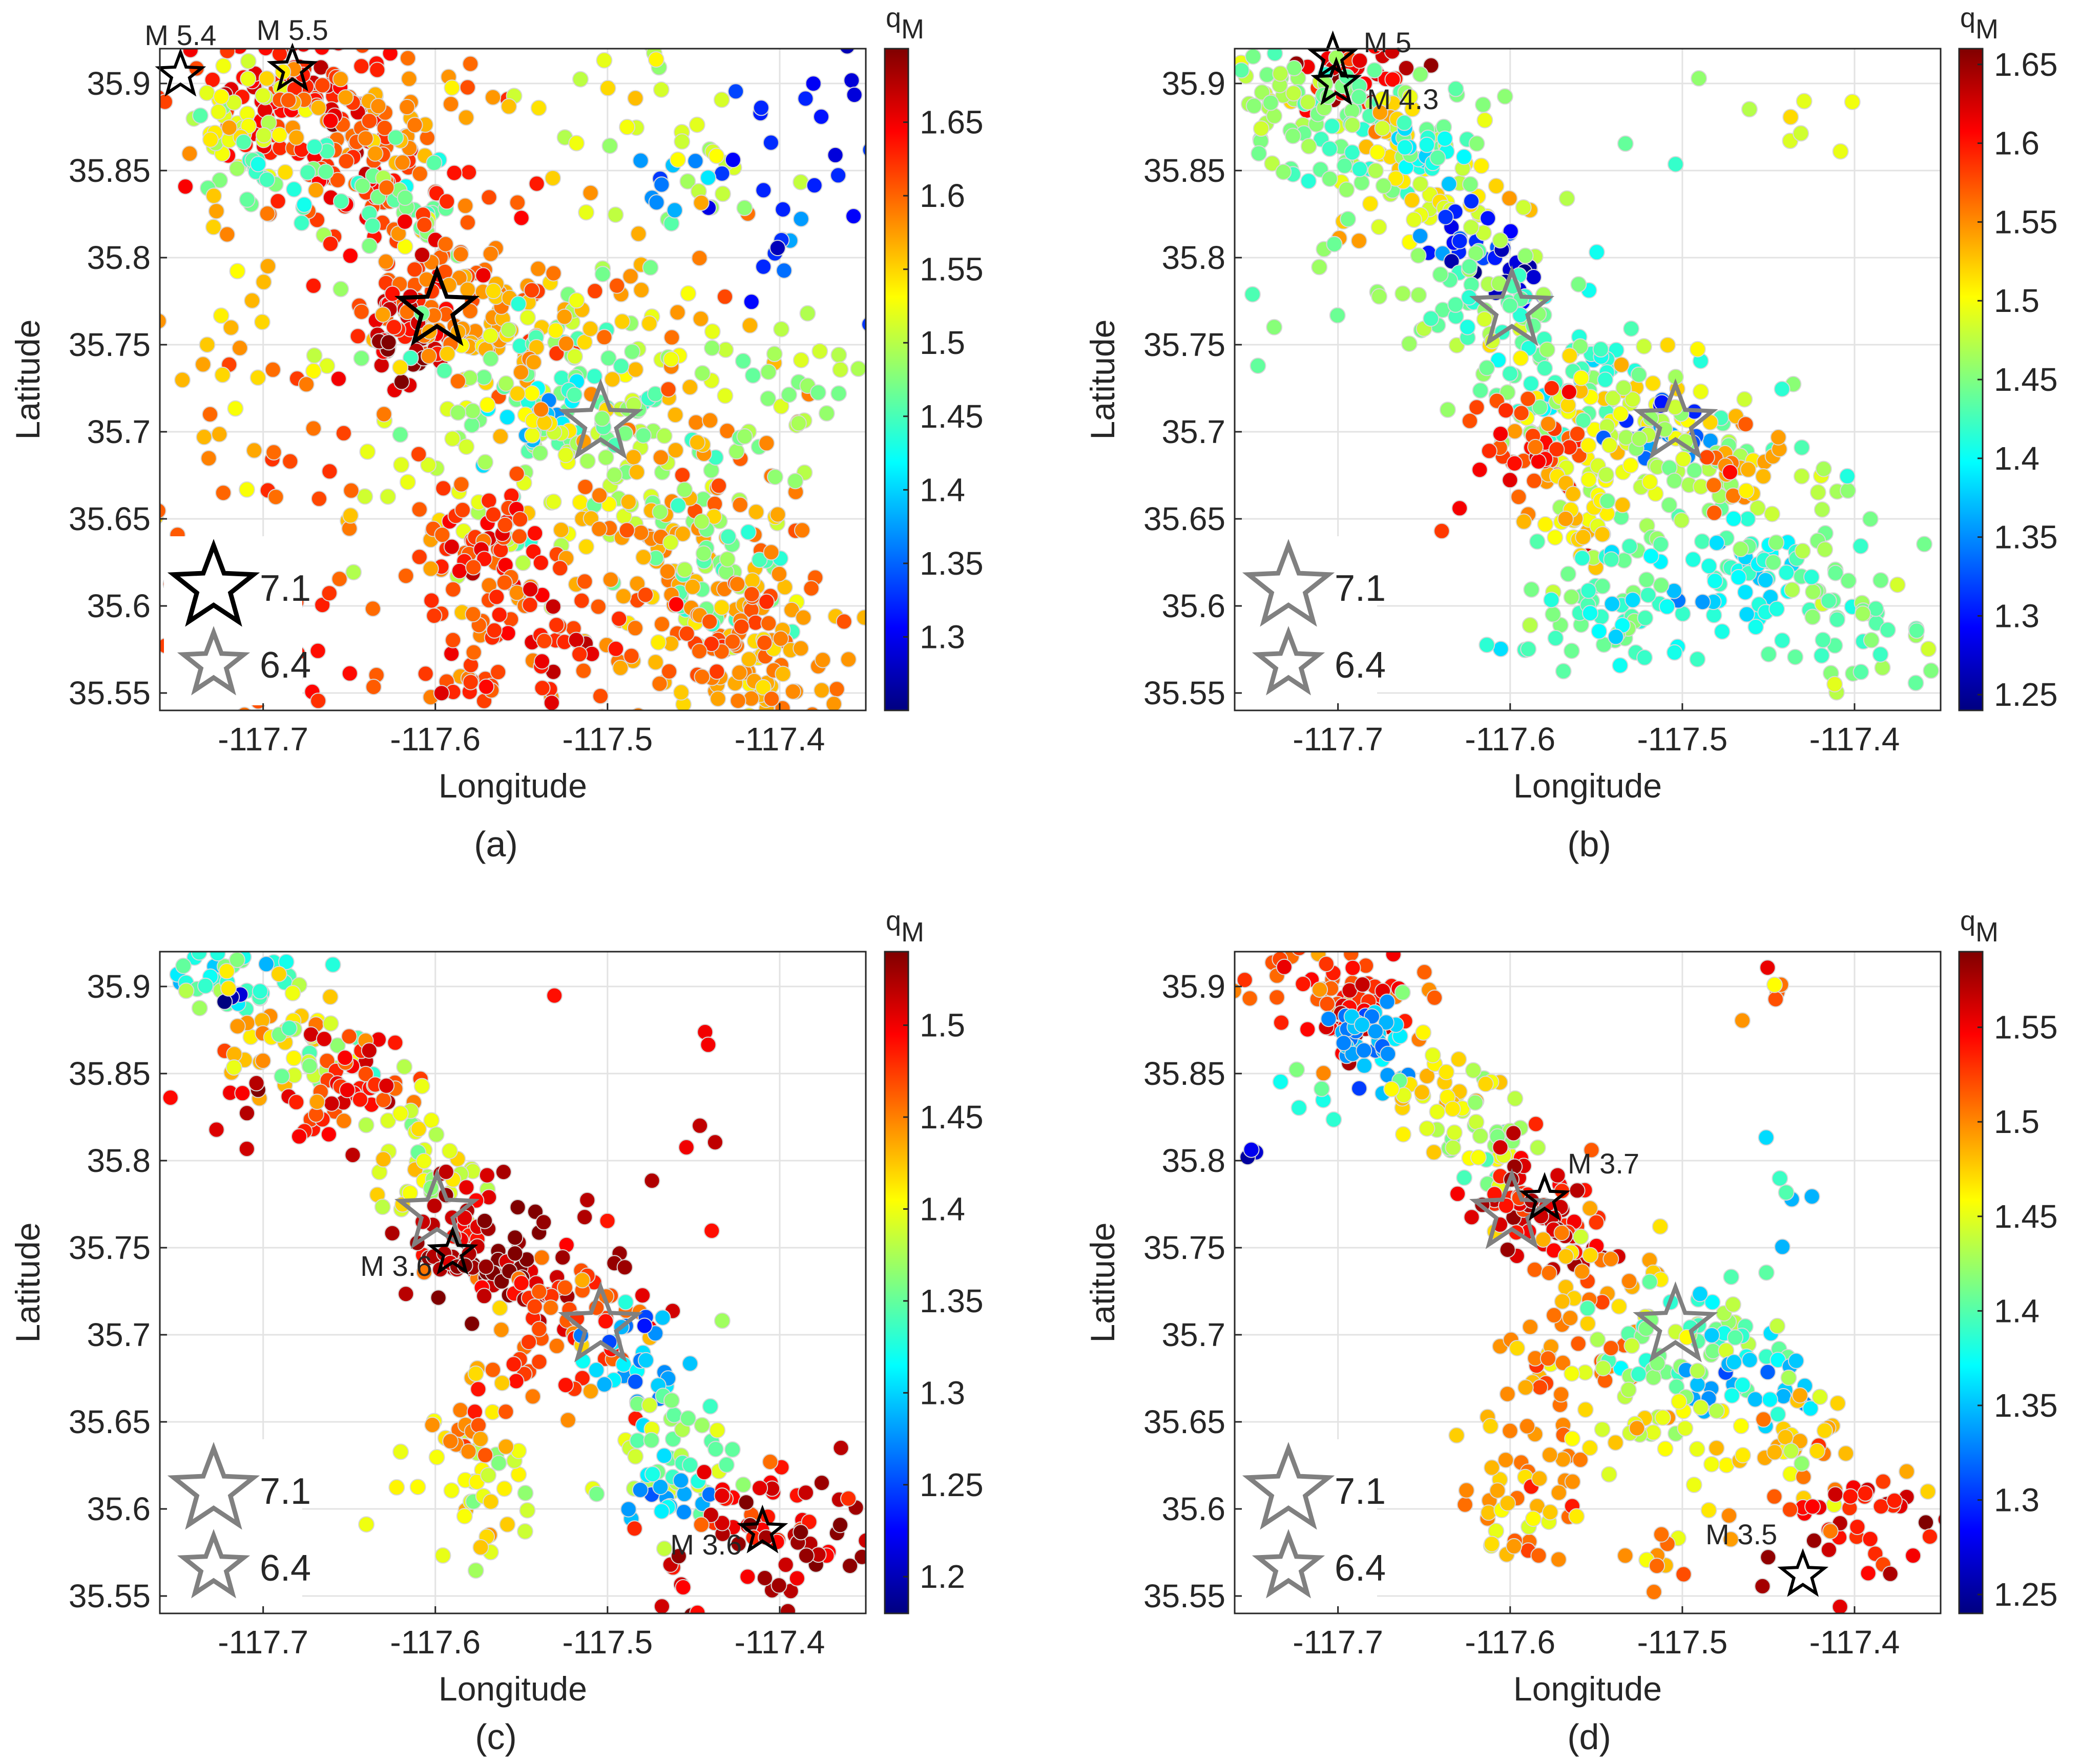  What do you see at coordinates (1184, 170) in the screenshot?
I see `y-tick-label: 35.85` at bounding box center [1184, 170].